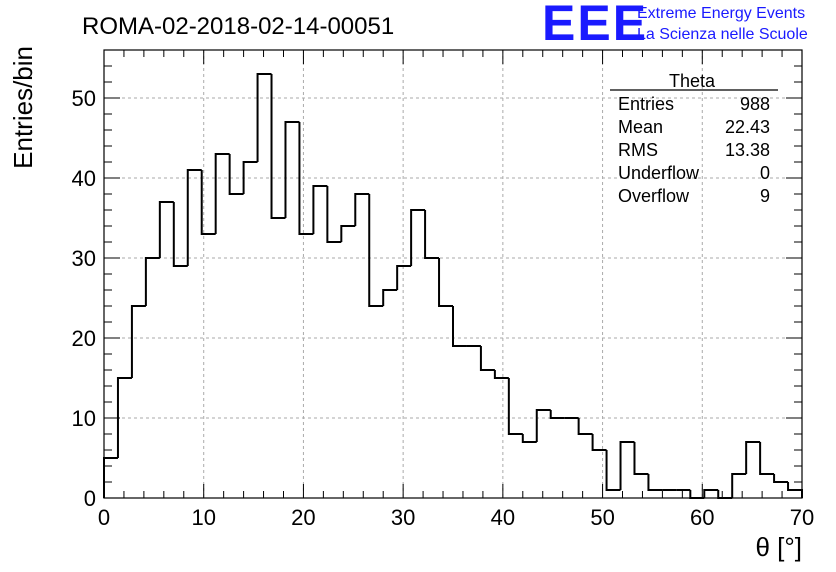 This screenshot has height=572, width=836. What do you see at coordinates (84, 418) in the screenshot?
I see `y-tick-label: 10` at bounding box center [84, 418].